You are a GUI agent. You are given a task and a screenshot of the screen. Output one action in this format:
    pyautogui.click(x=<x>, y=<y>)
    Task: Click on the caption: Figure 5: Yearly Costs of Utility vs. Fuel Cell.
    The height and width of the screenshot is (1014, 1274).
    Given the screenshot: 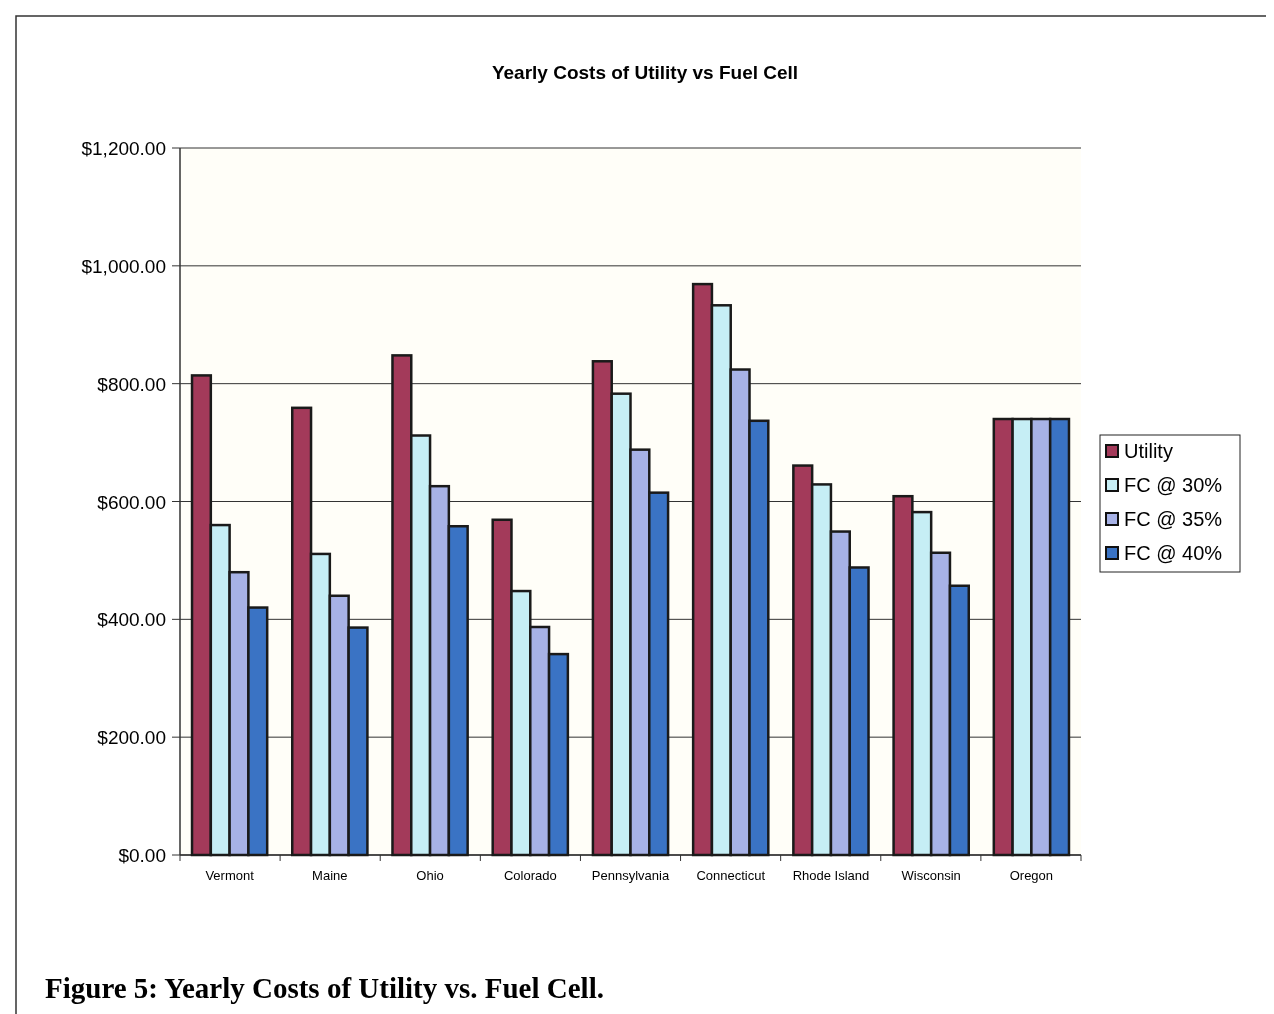 What is the action you would take?
    pyautogui.click(x=324, y=988)
    